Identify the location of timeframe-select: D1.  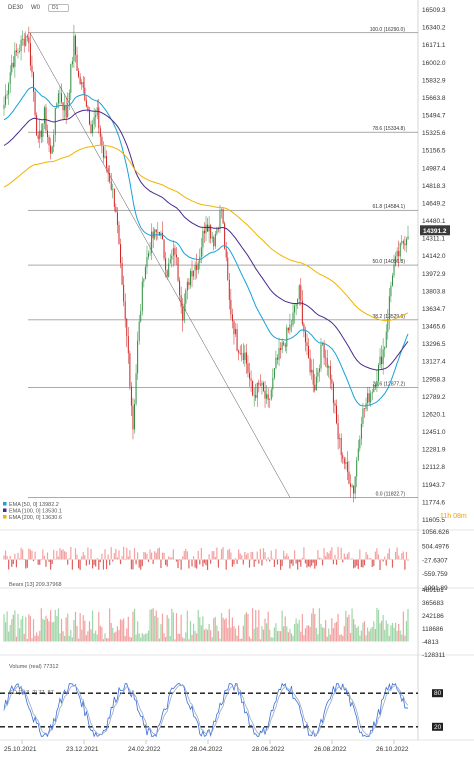
(59, 8).